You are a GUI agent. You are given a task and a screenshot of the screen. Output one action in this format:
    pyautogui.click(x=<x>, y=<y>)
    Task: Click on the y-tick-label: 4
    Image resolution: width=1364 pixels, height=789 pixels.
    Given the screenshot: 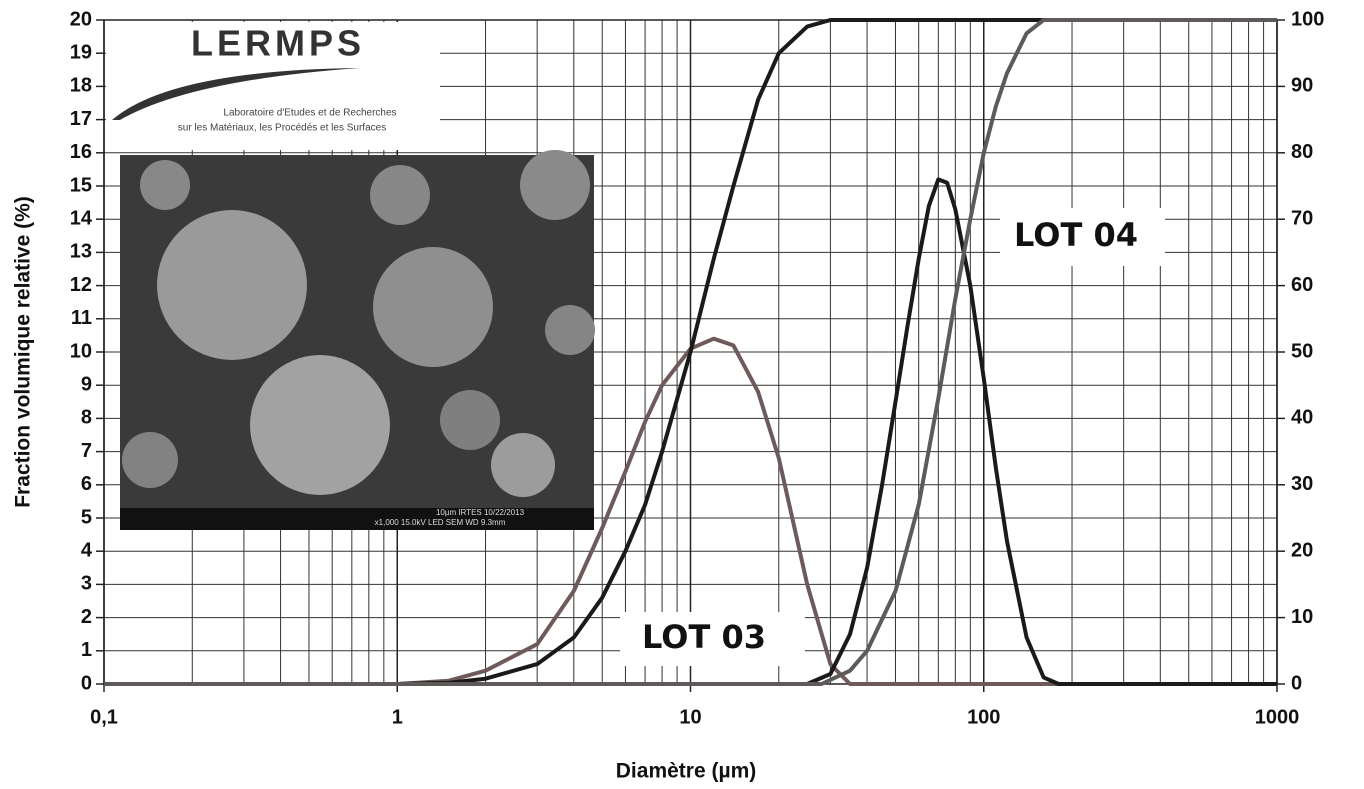 What is the action you would take?
    pyautogui.click(x=87, y=550)
    